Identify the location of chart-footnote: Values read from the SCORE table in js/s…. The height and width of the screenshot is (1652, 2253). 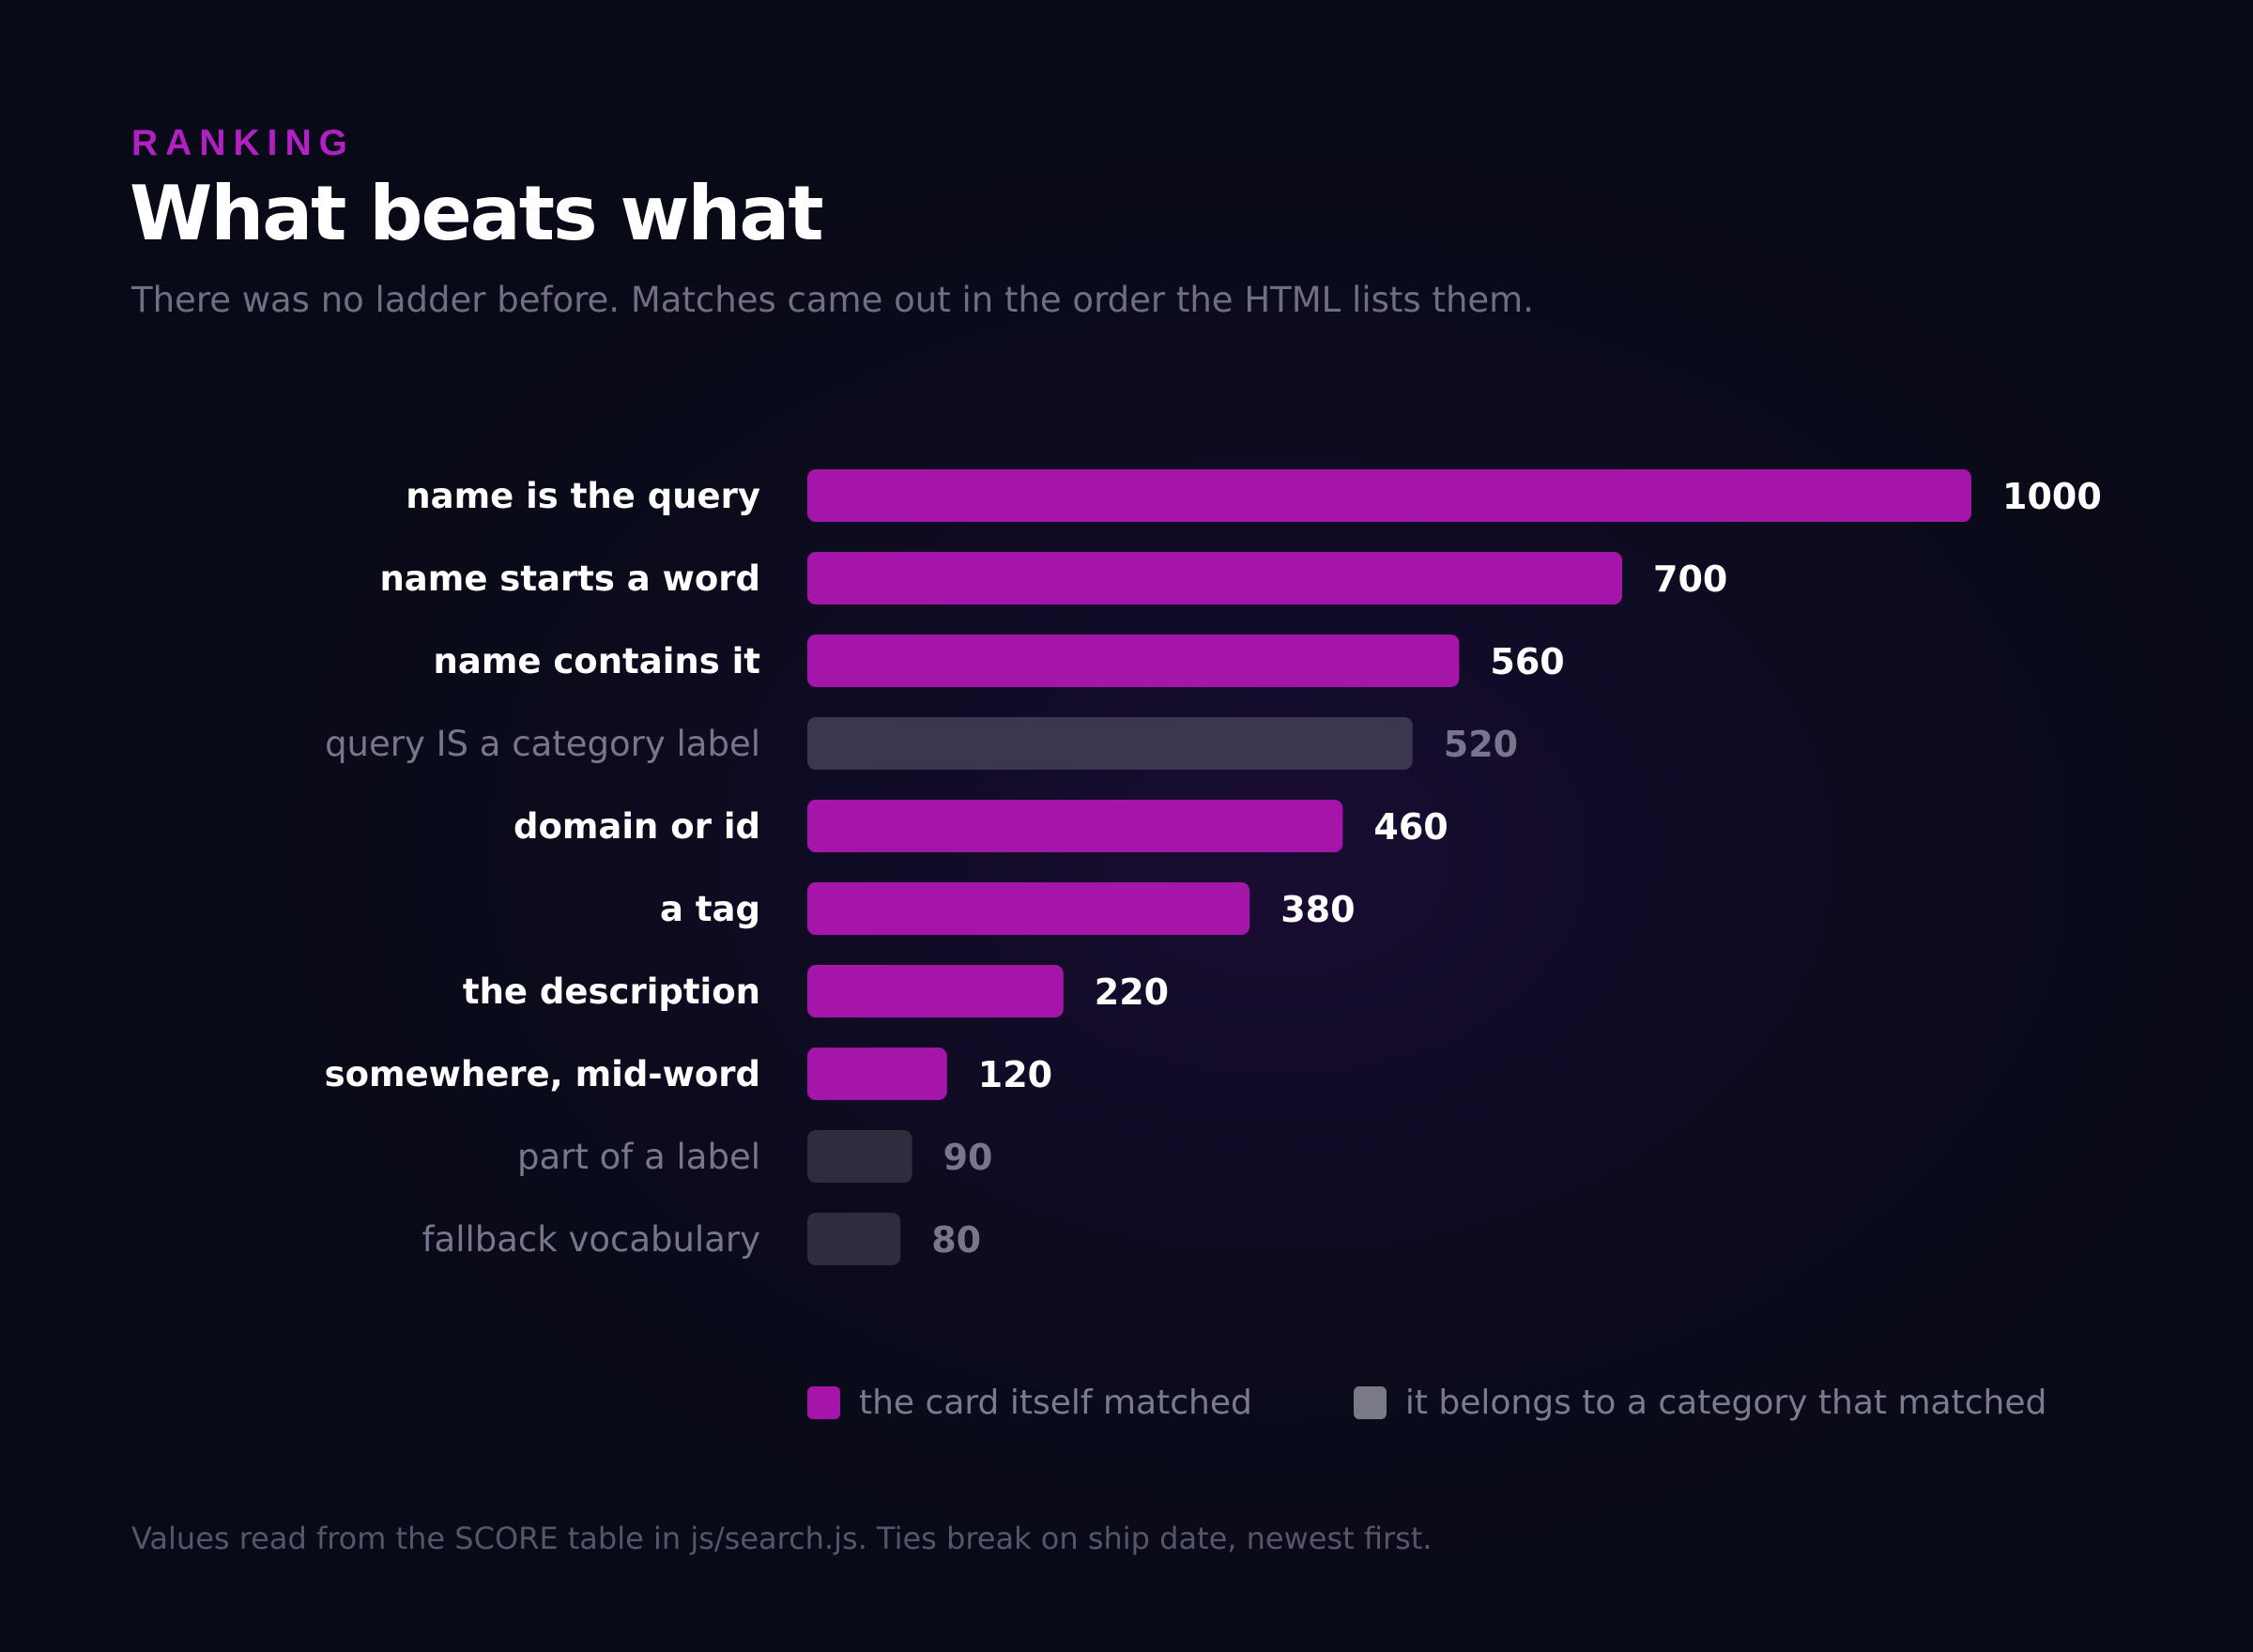
(782, 1538).